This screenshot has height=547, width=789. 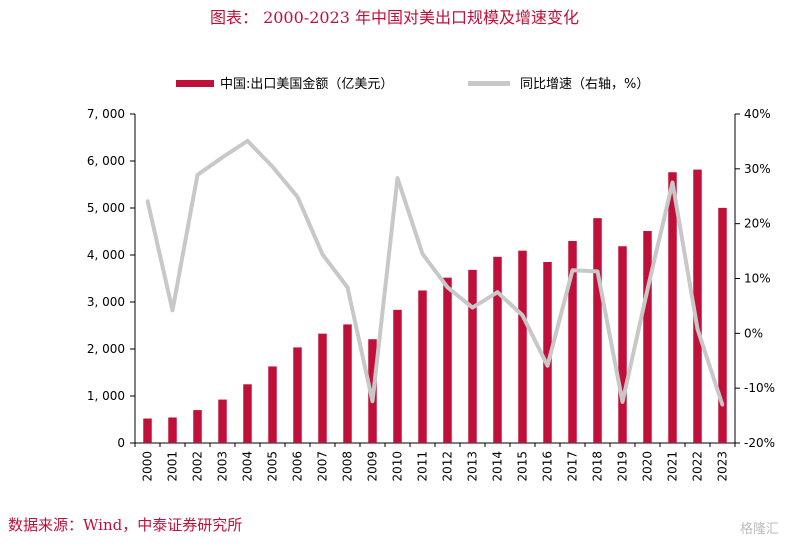 What do you see at coordinates (222, 157) in the screenshot?
I see `growth-point-2003` at bounding box center [222, 157].